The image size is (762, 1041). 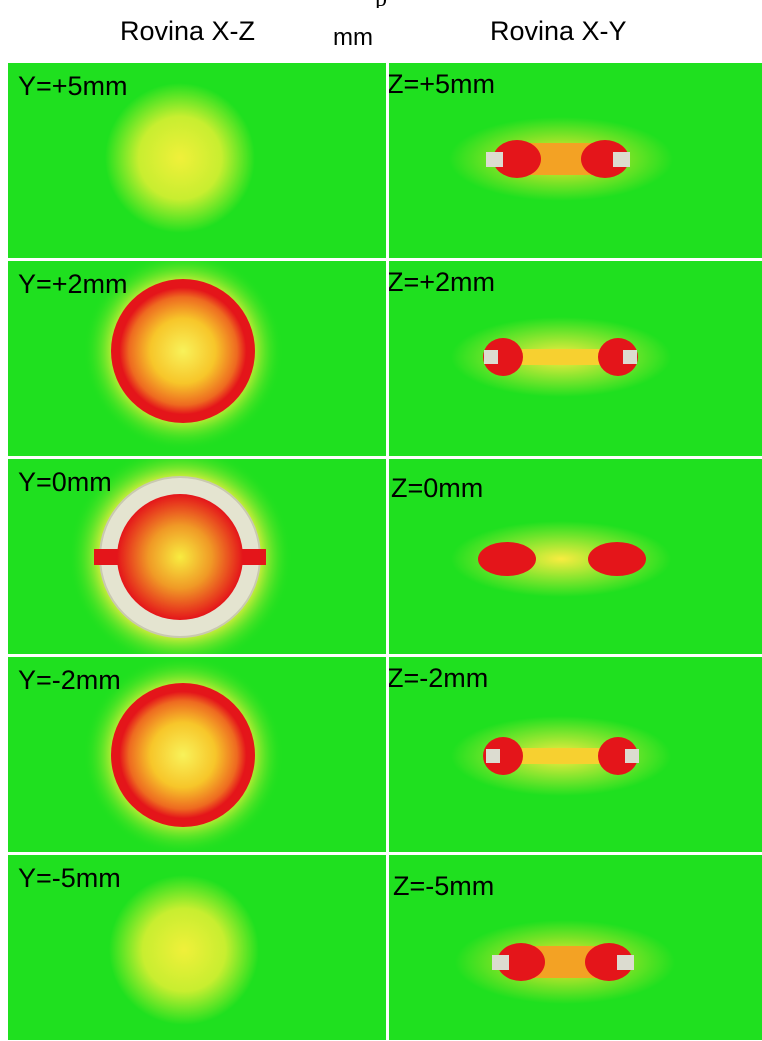 I want to click on panel-label: Y=+5mm, so click(x=73, y=86).